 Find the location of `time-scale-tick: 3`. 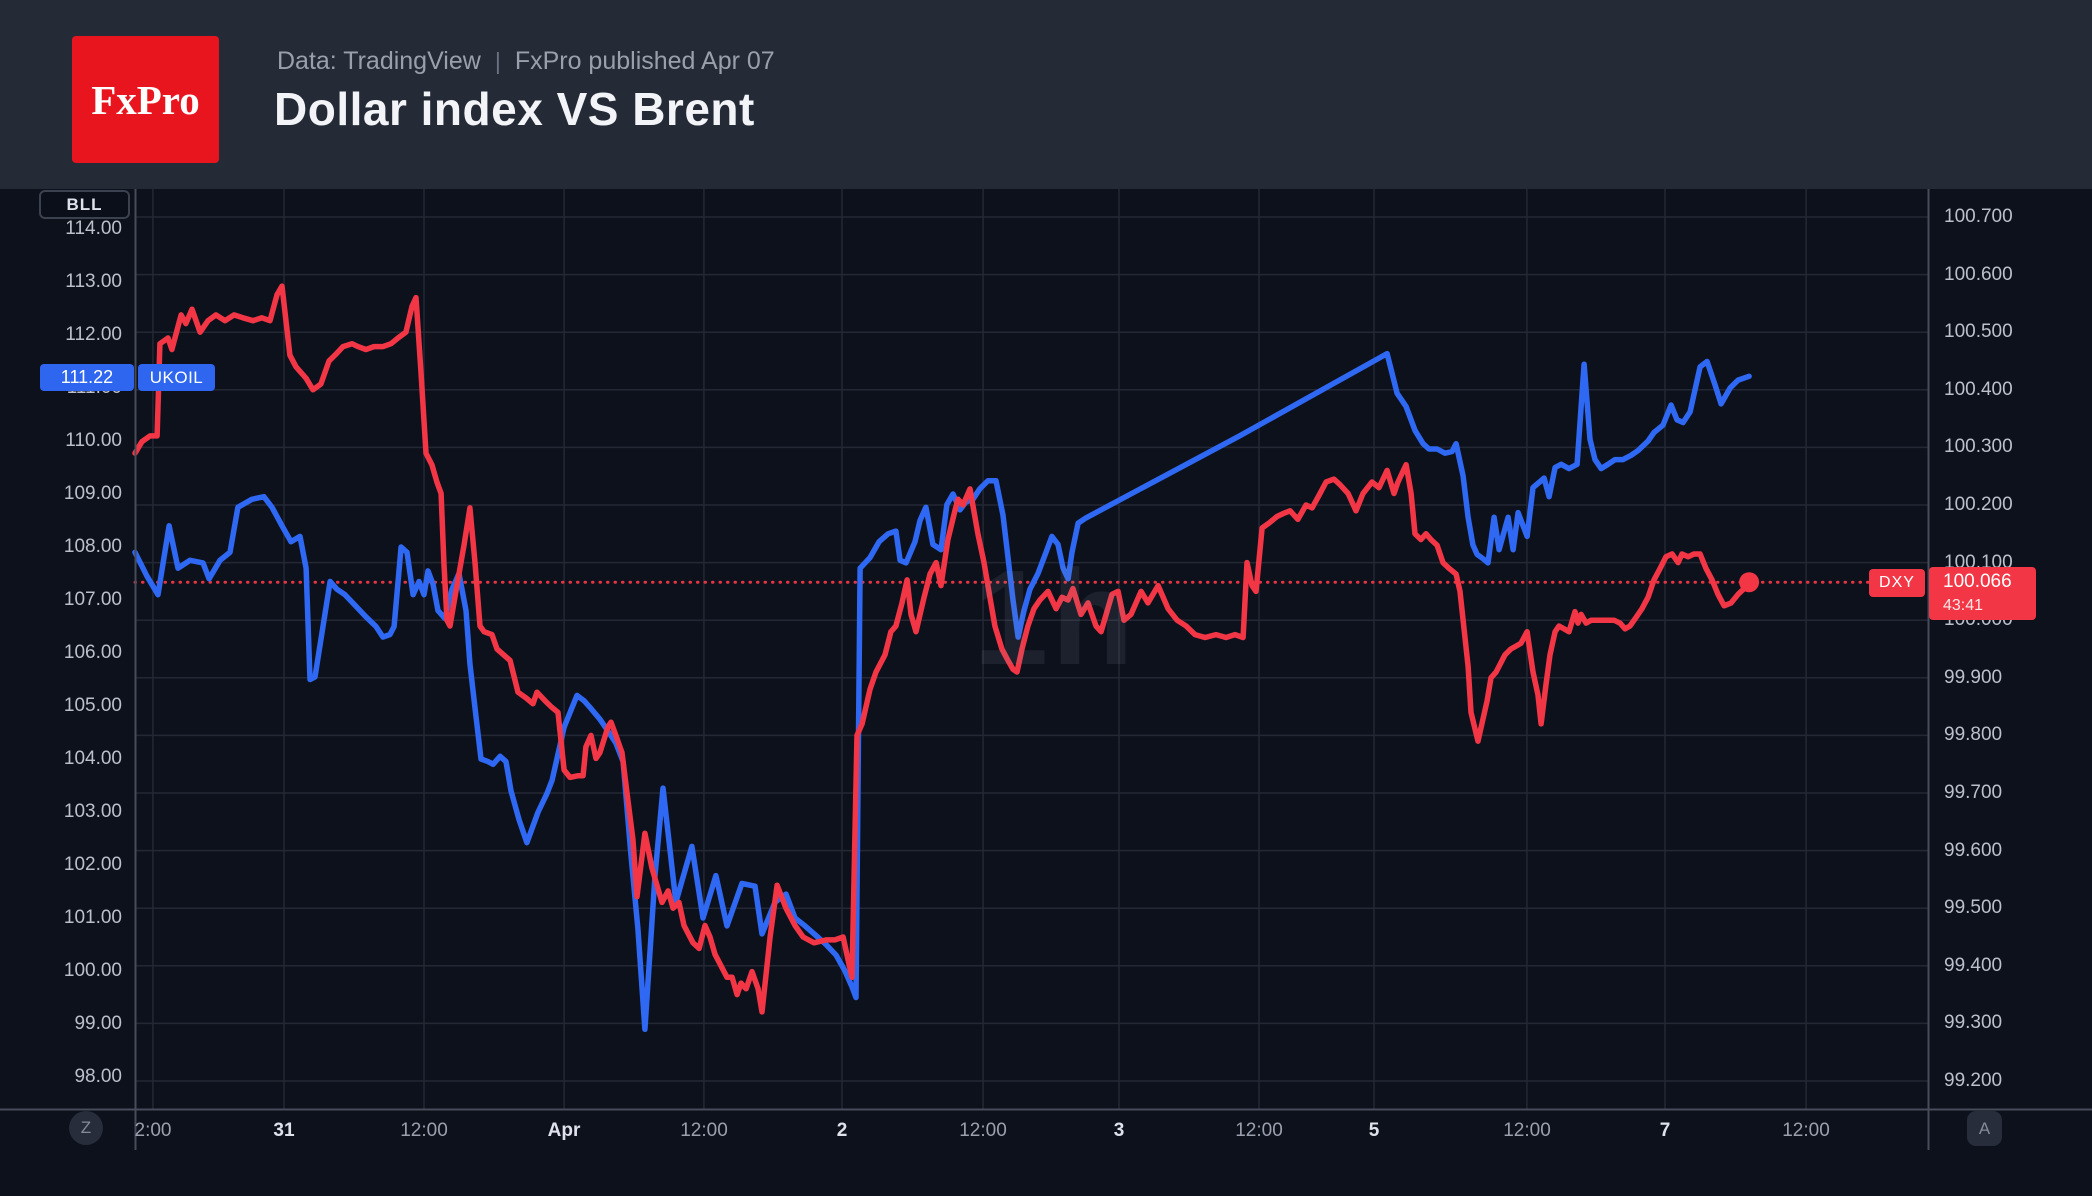

time-scale-tick: 3 is located at coordinates (1119, 1130).